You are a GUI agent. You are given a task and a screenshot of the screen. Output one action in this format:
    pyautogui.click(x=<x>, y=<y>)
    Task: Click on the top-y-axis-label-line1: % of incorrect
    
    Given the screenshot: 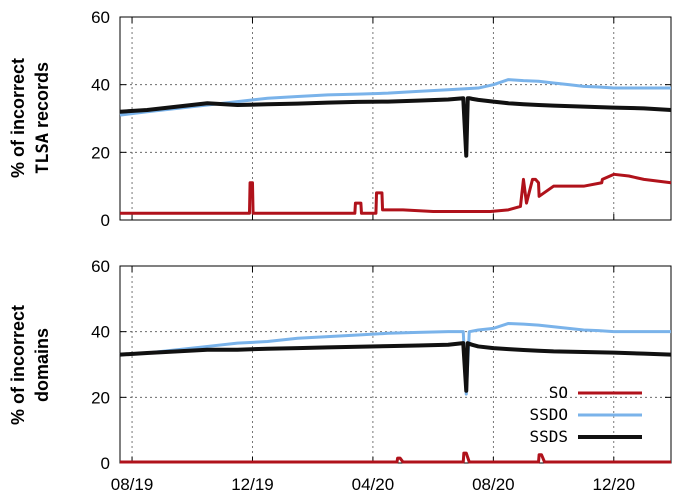 What is the action you would take?
    pyautogui.click(x=18, y=118)
    